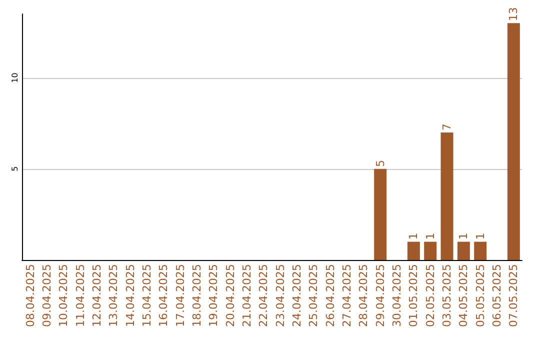 The height and width of the screenshot is (340, 540). What do you see at coordinates (197, 295) in the screenshot?
I see `x-tick-label: 18.04.2025` at bounding box center [197, 295].